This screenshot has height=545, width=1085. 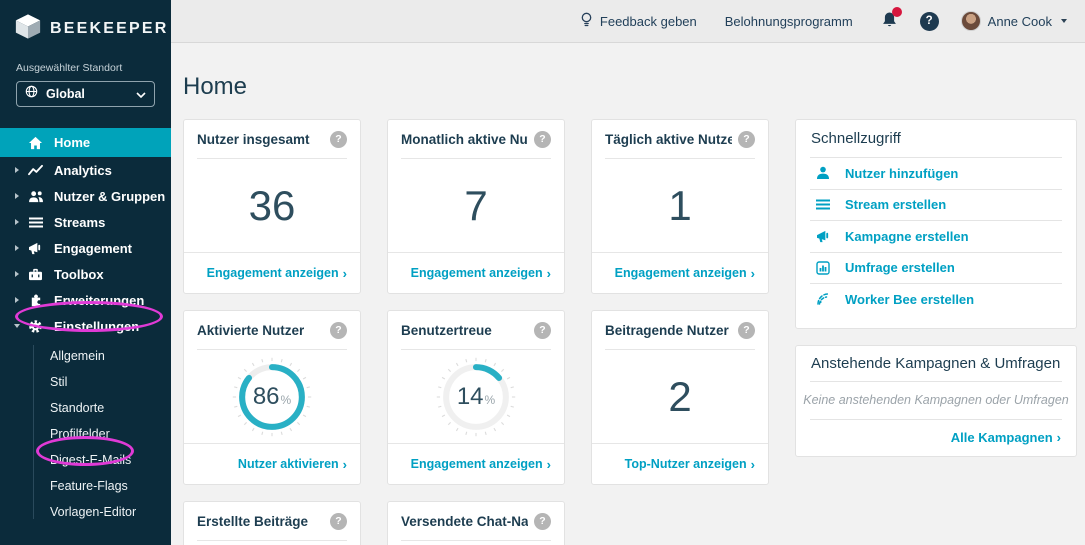 I want to click on stat-value: 36, so click(x=272, y=205).